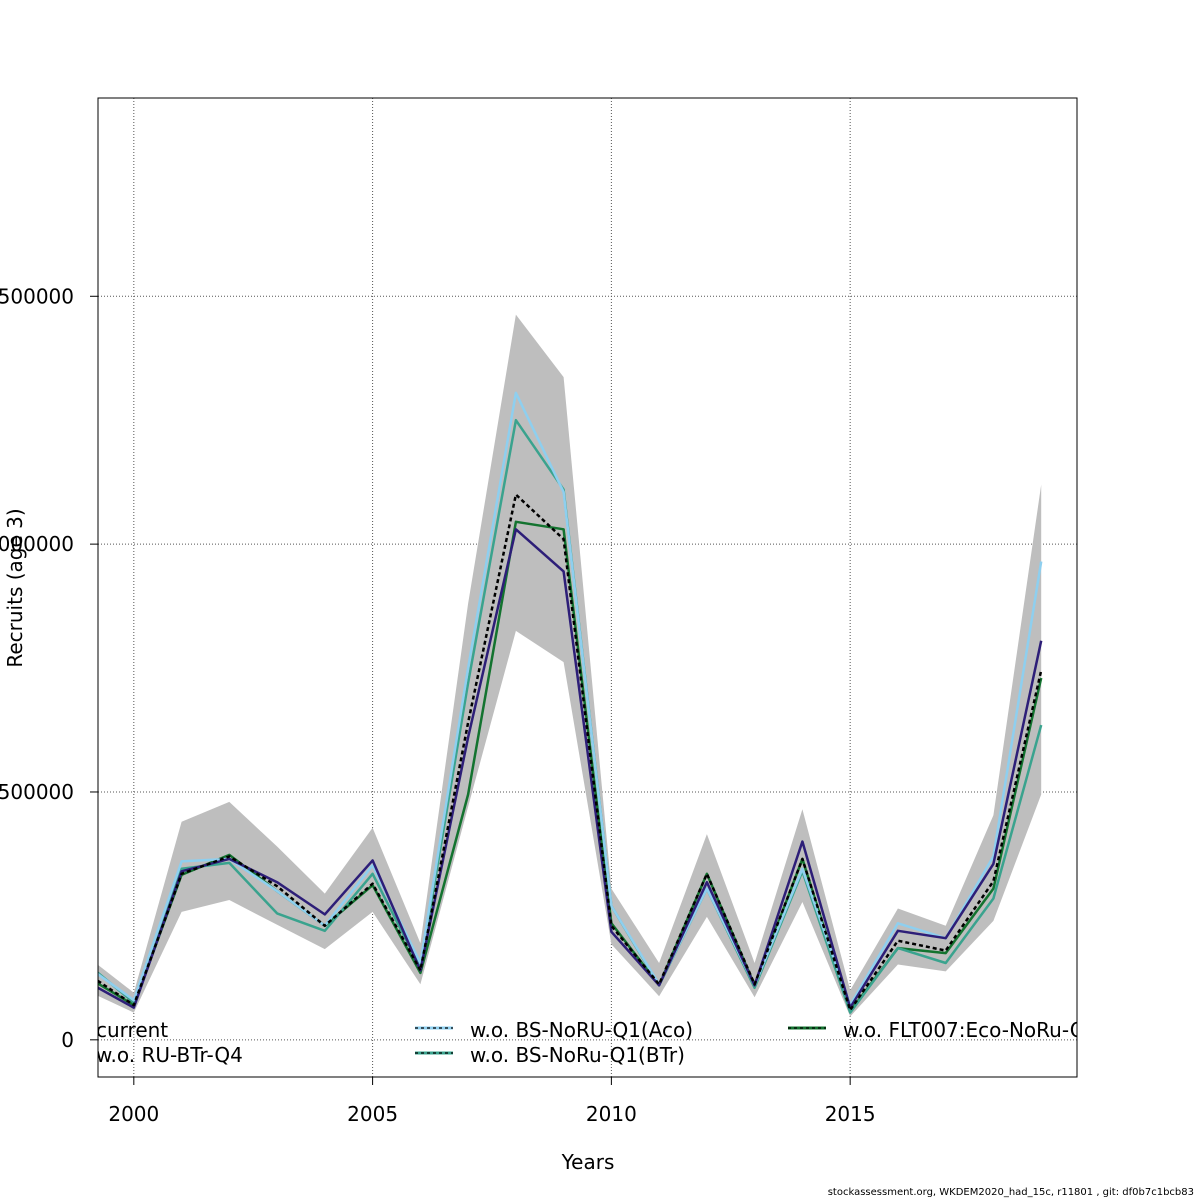 The image size is (1200, 1200). Describe the element at coordinates (581, 1030) in the screenshot. I see `legend-label: w.o. BS-NoRU-Q1(Aco)` at that location.